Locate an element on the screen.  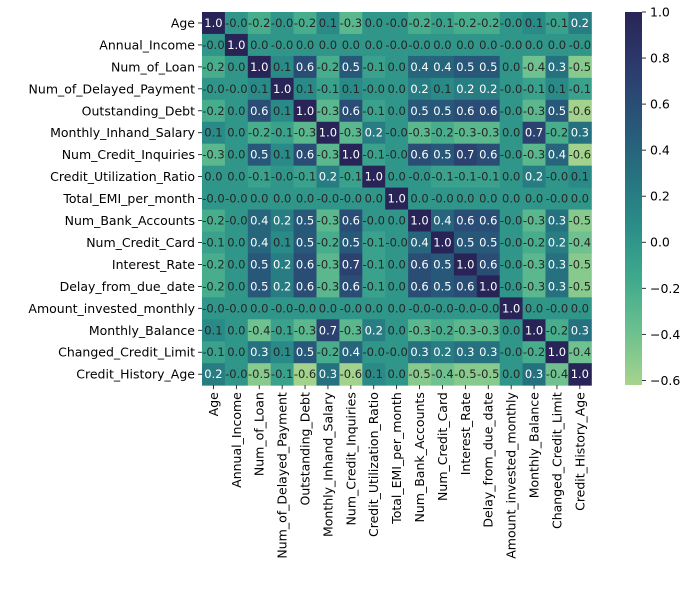
colorbar-tick-label: 0.2 is located at coordinates (660, 196).